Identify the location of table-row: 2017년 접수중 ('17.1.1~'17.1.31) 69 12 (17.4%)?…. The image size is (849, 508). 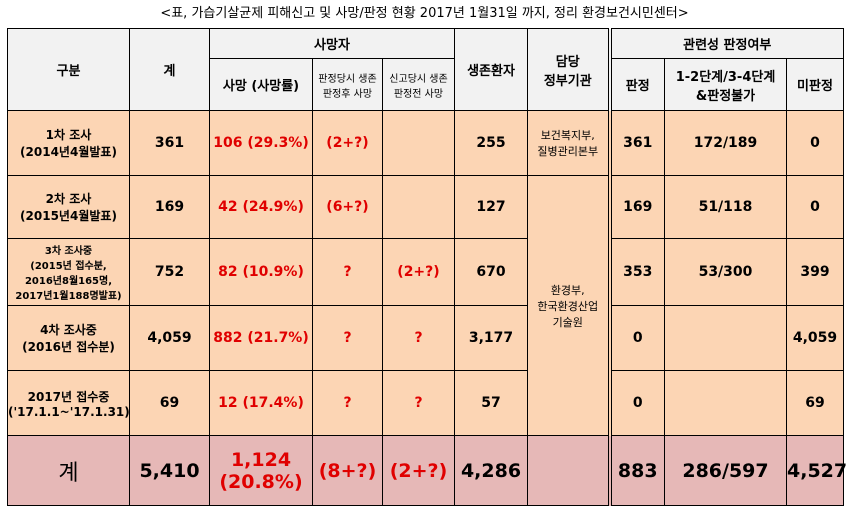
(425, 403).